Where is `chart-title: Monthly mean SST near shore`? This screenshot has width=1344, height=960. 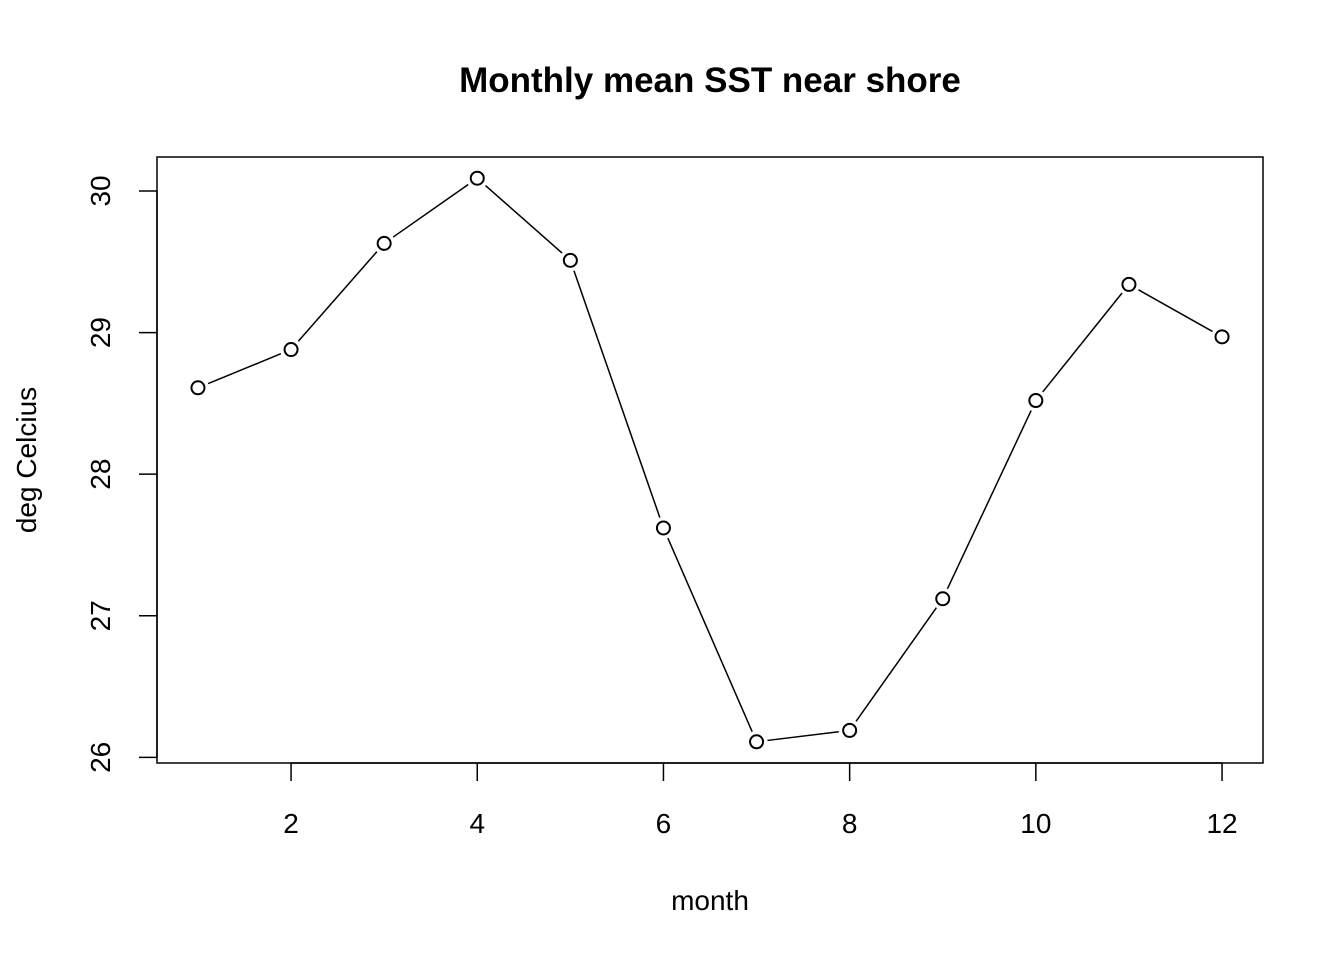
chart-title: Monthly mean SST near shore is located at coordinates (710, 80).